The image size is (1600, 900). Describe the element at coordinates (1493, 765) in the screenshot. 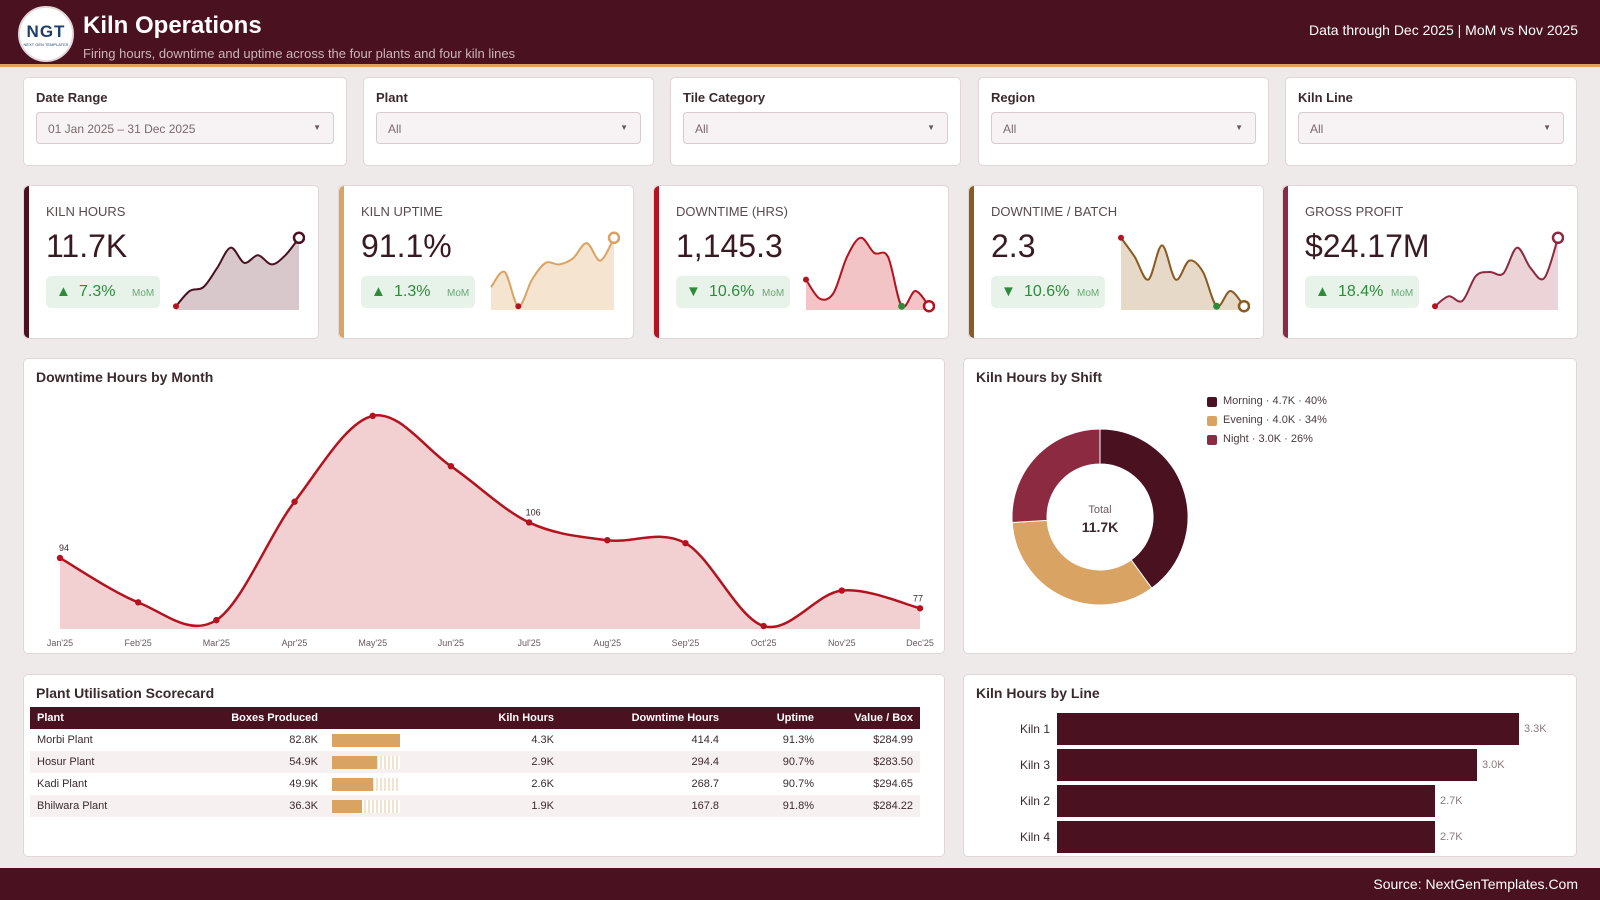

I see `bar-value-label: 3.0K` at that location.